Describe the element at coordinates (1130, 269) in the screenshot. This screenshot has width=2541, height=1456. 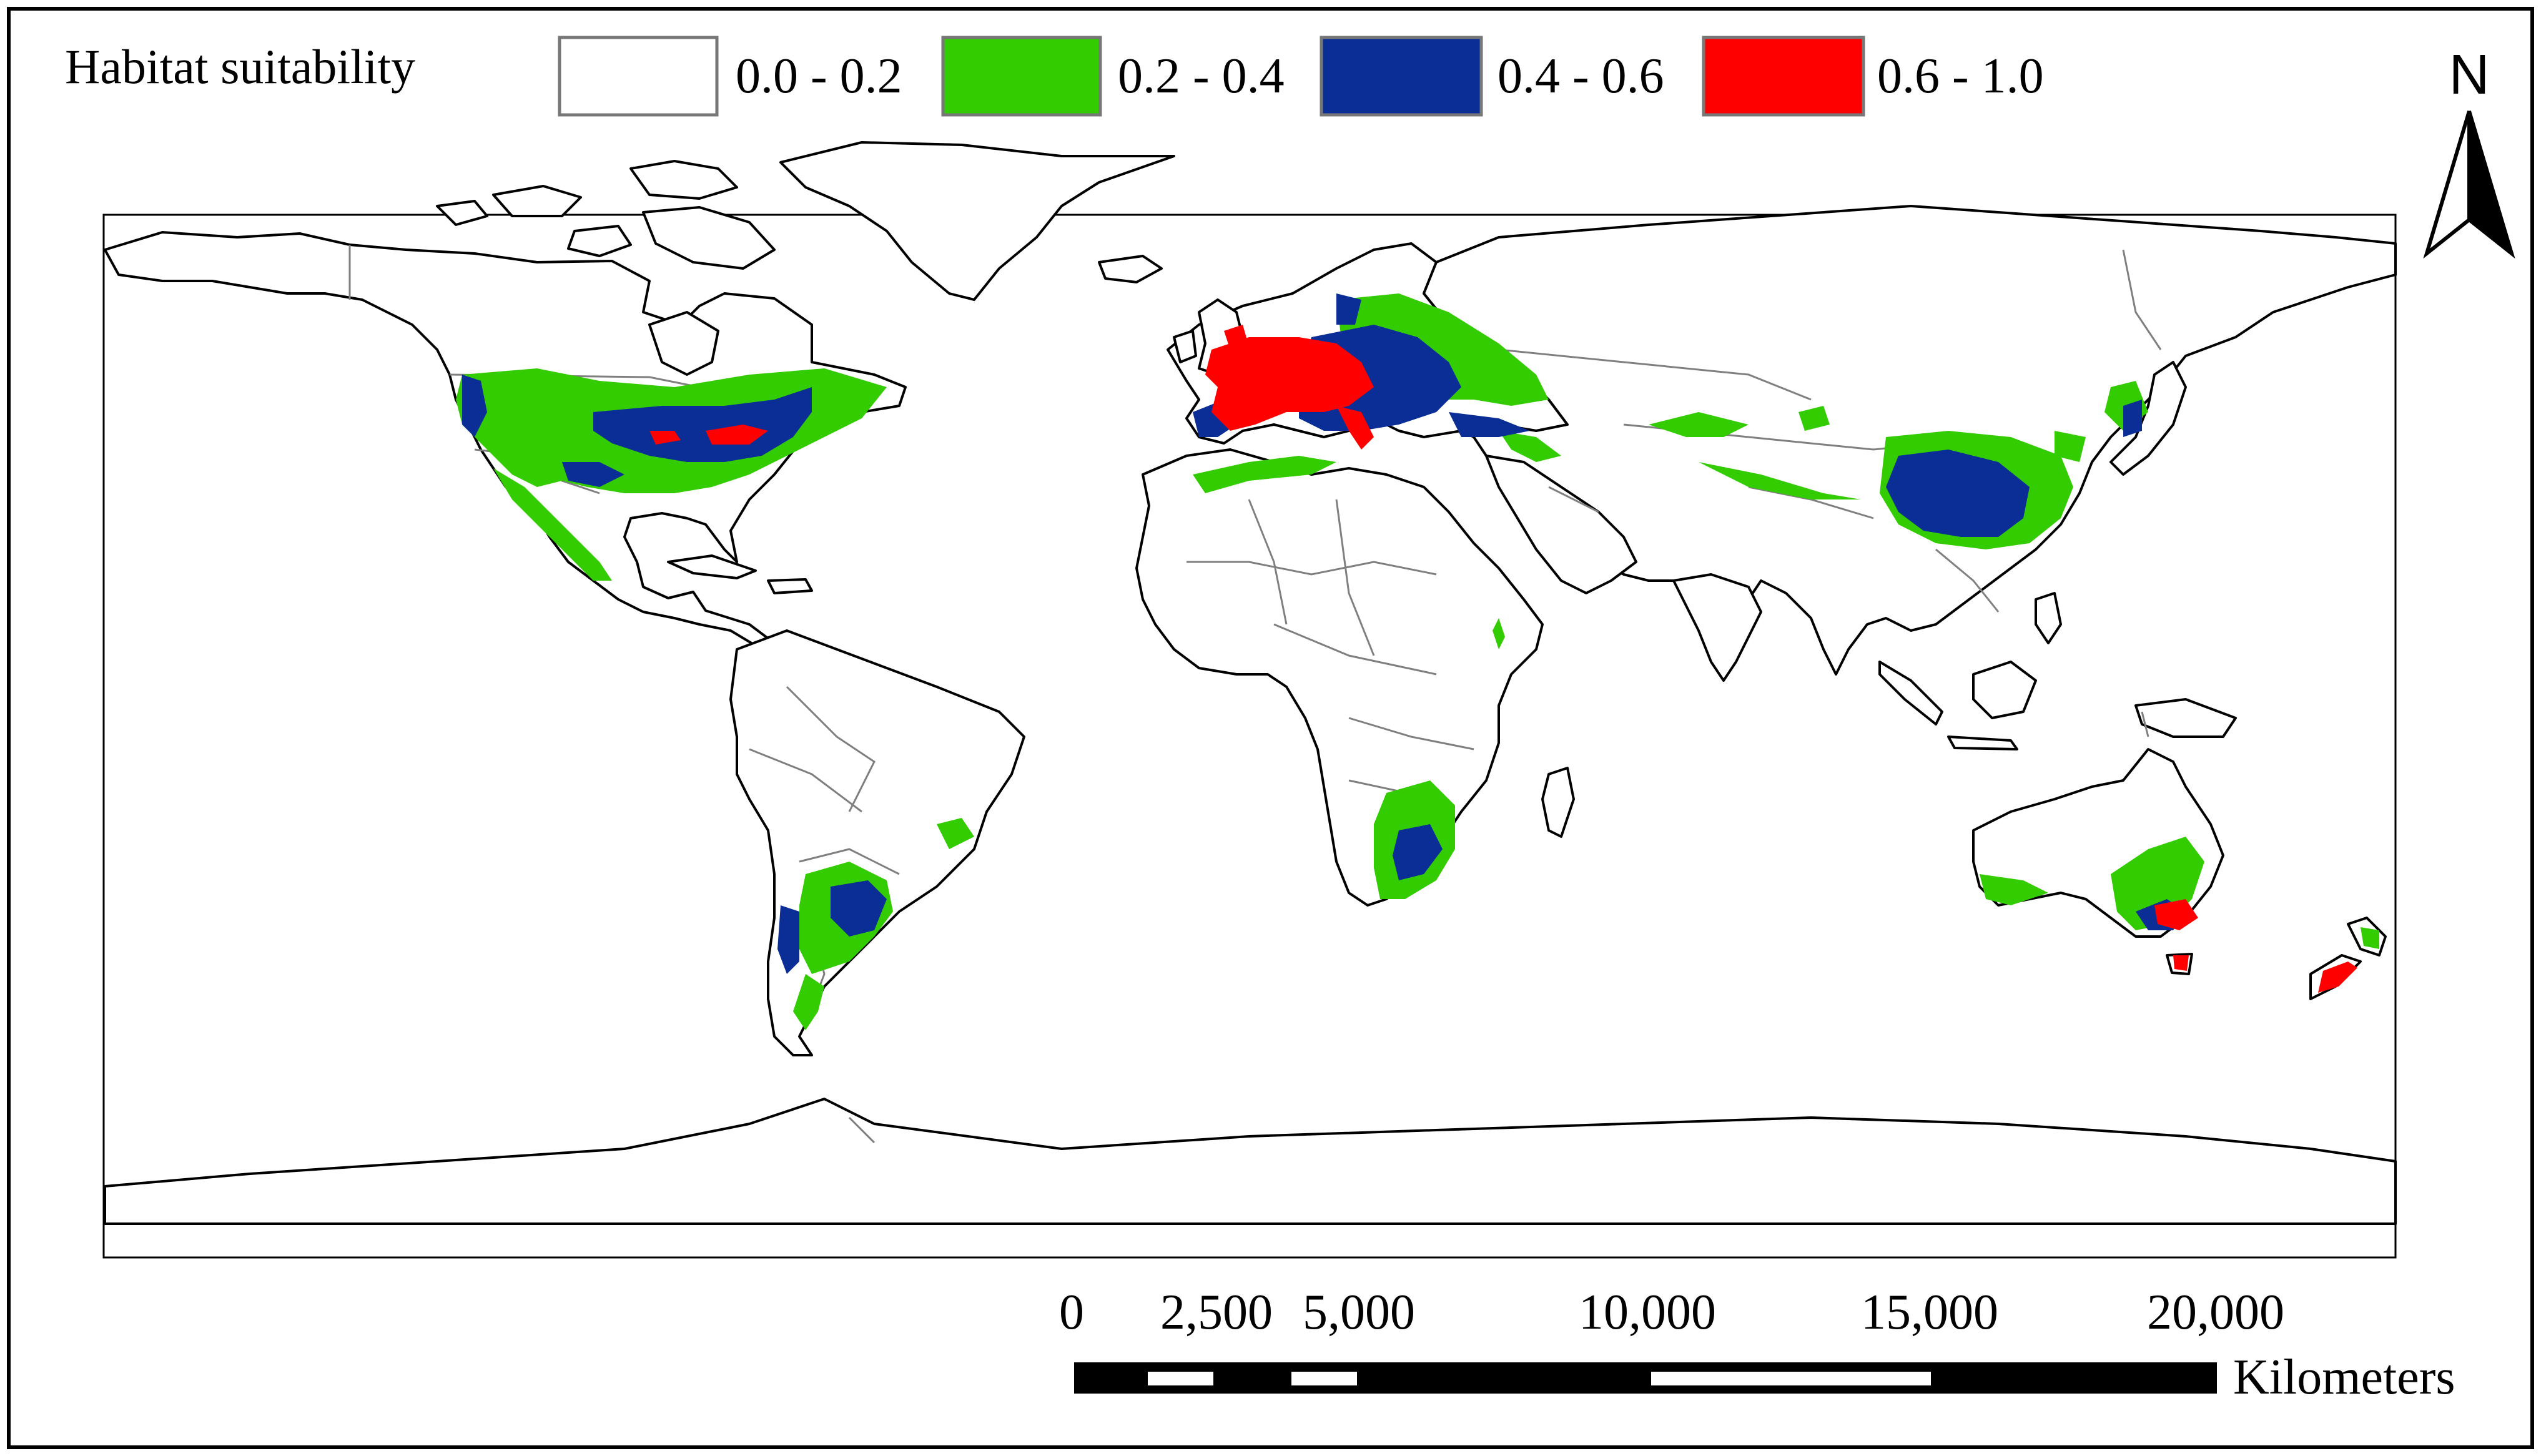
I see `iceland` at that location.